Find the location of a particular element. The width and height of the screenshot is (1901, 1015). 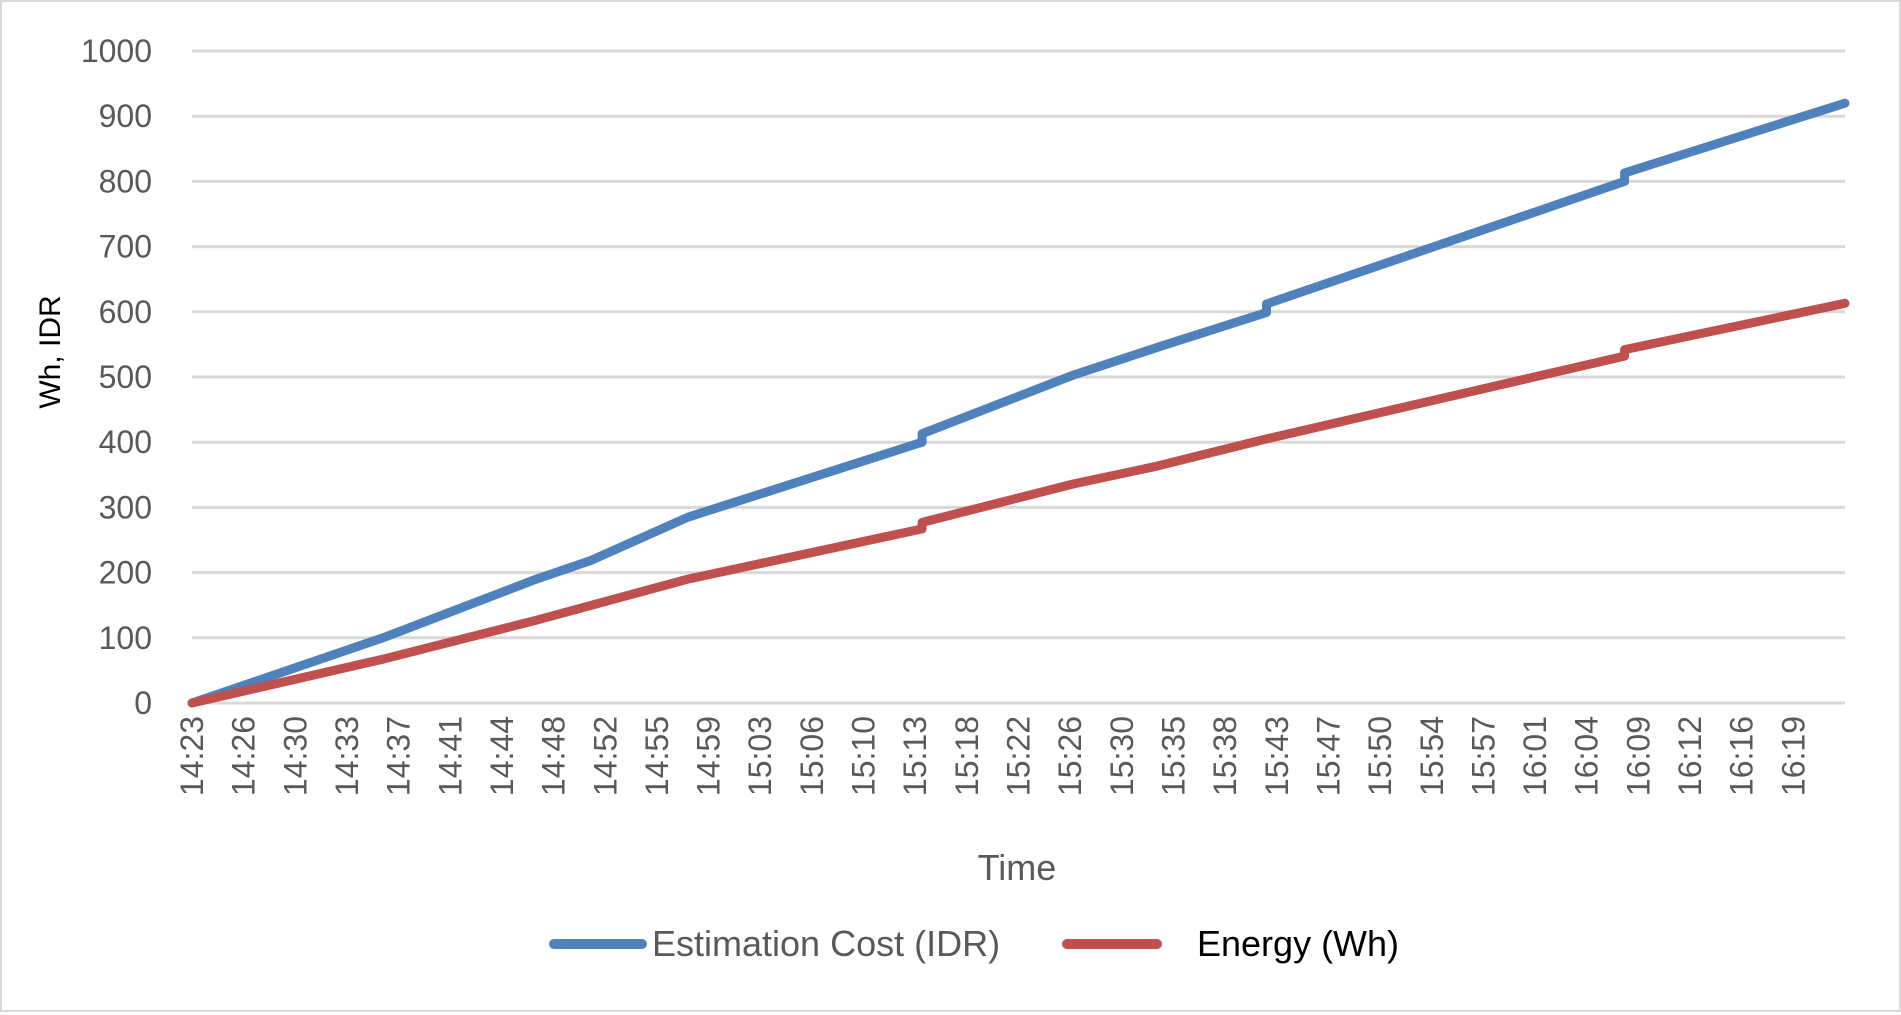

x-tick-label: 14:48 is located at coordinates (554, 756).